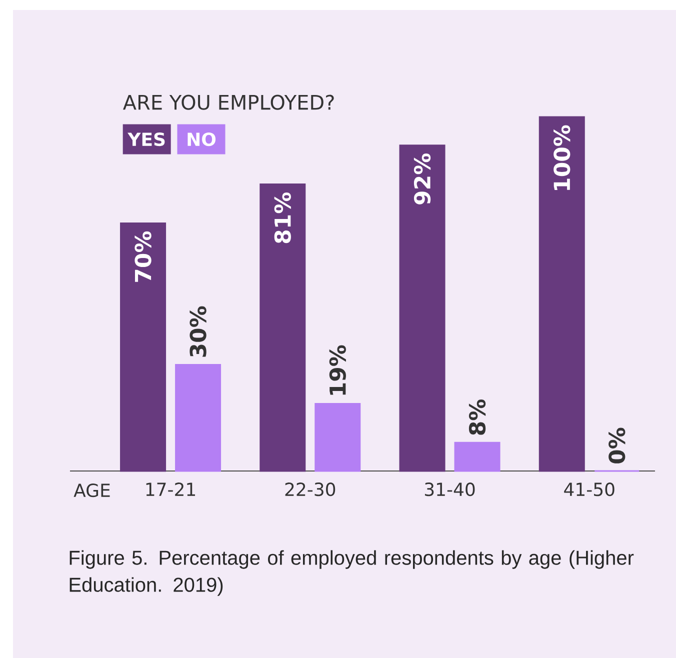 This screenshot has width=676, height=658. I want to click on text: NO, so click(202, 139).